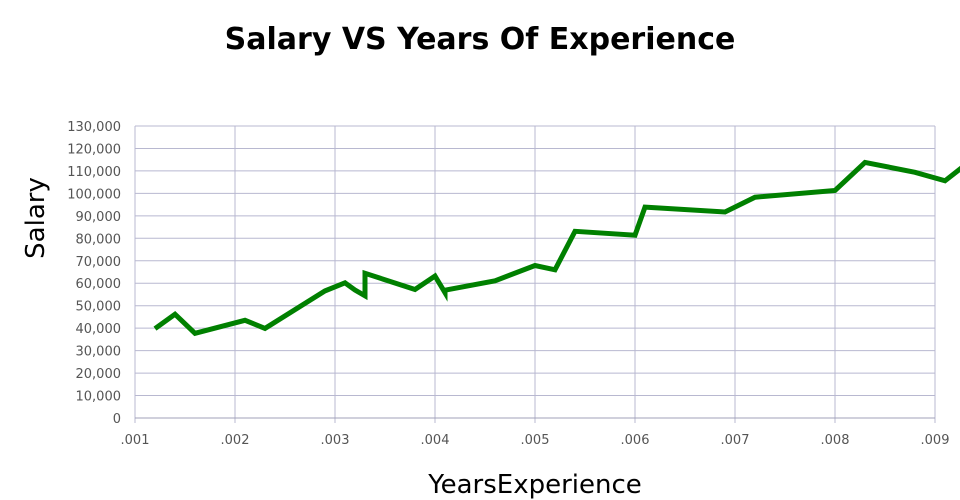 The height and width of the screenshot is (500, 960). Describe the element at coordinates (99, 329) in the screenshot. I see `y-tick-label: 40,000` at that location.